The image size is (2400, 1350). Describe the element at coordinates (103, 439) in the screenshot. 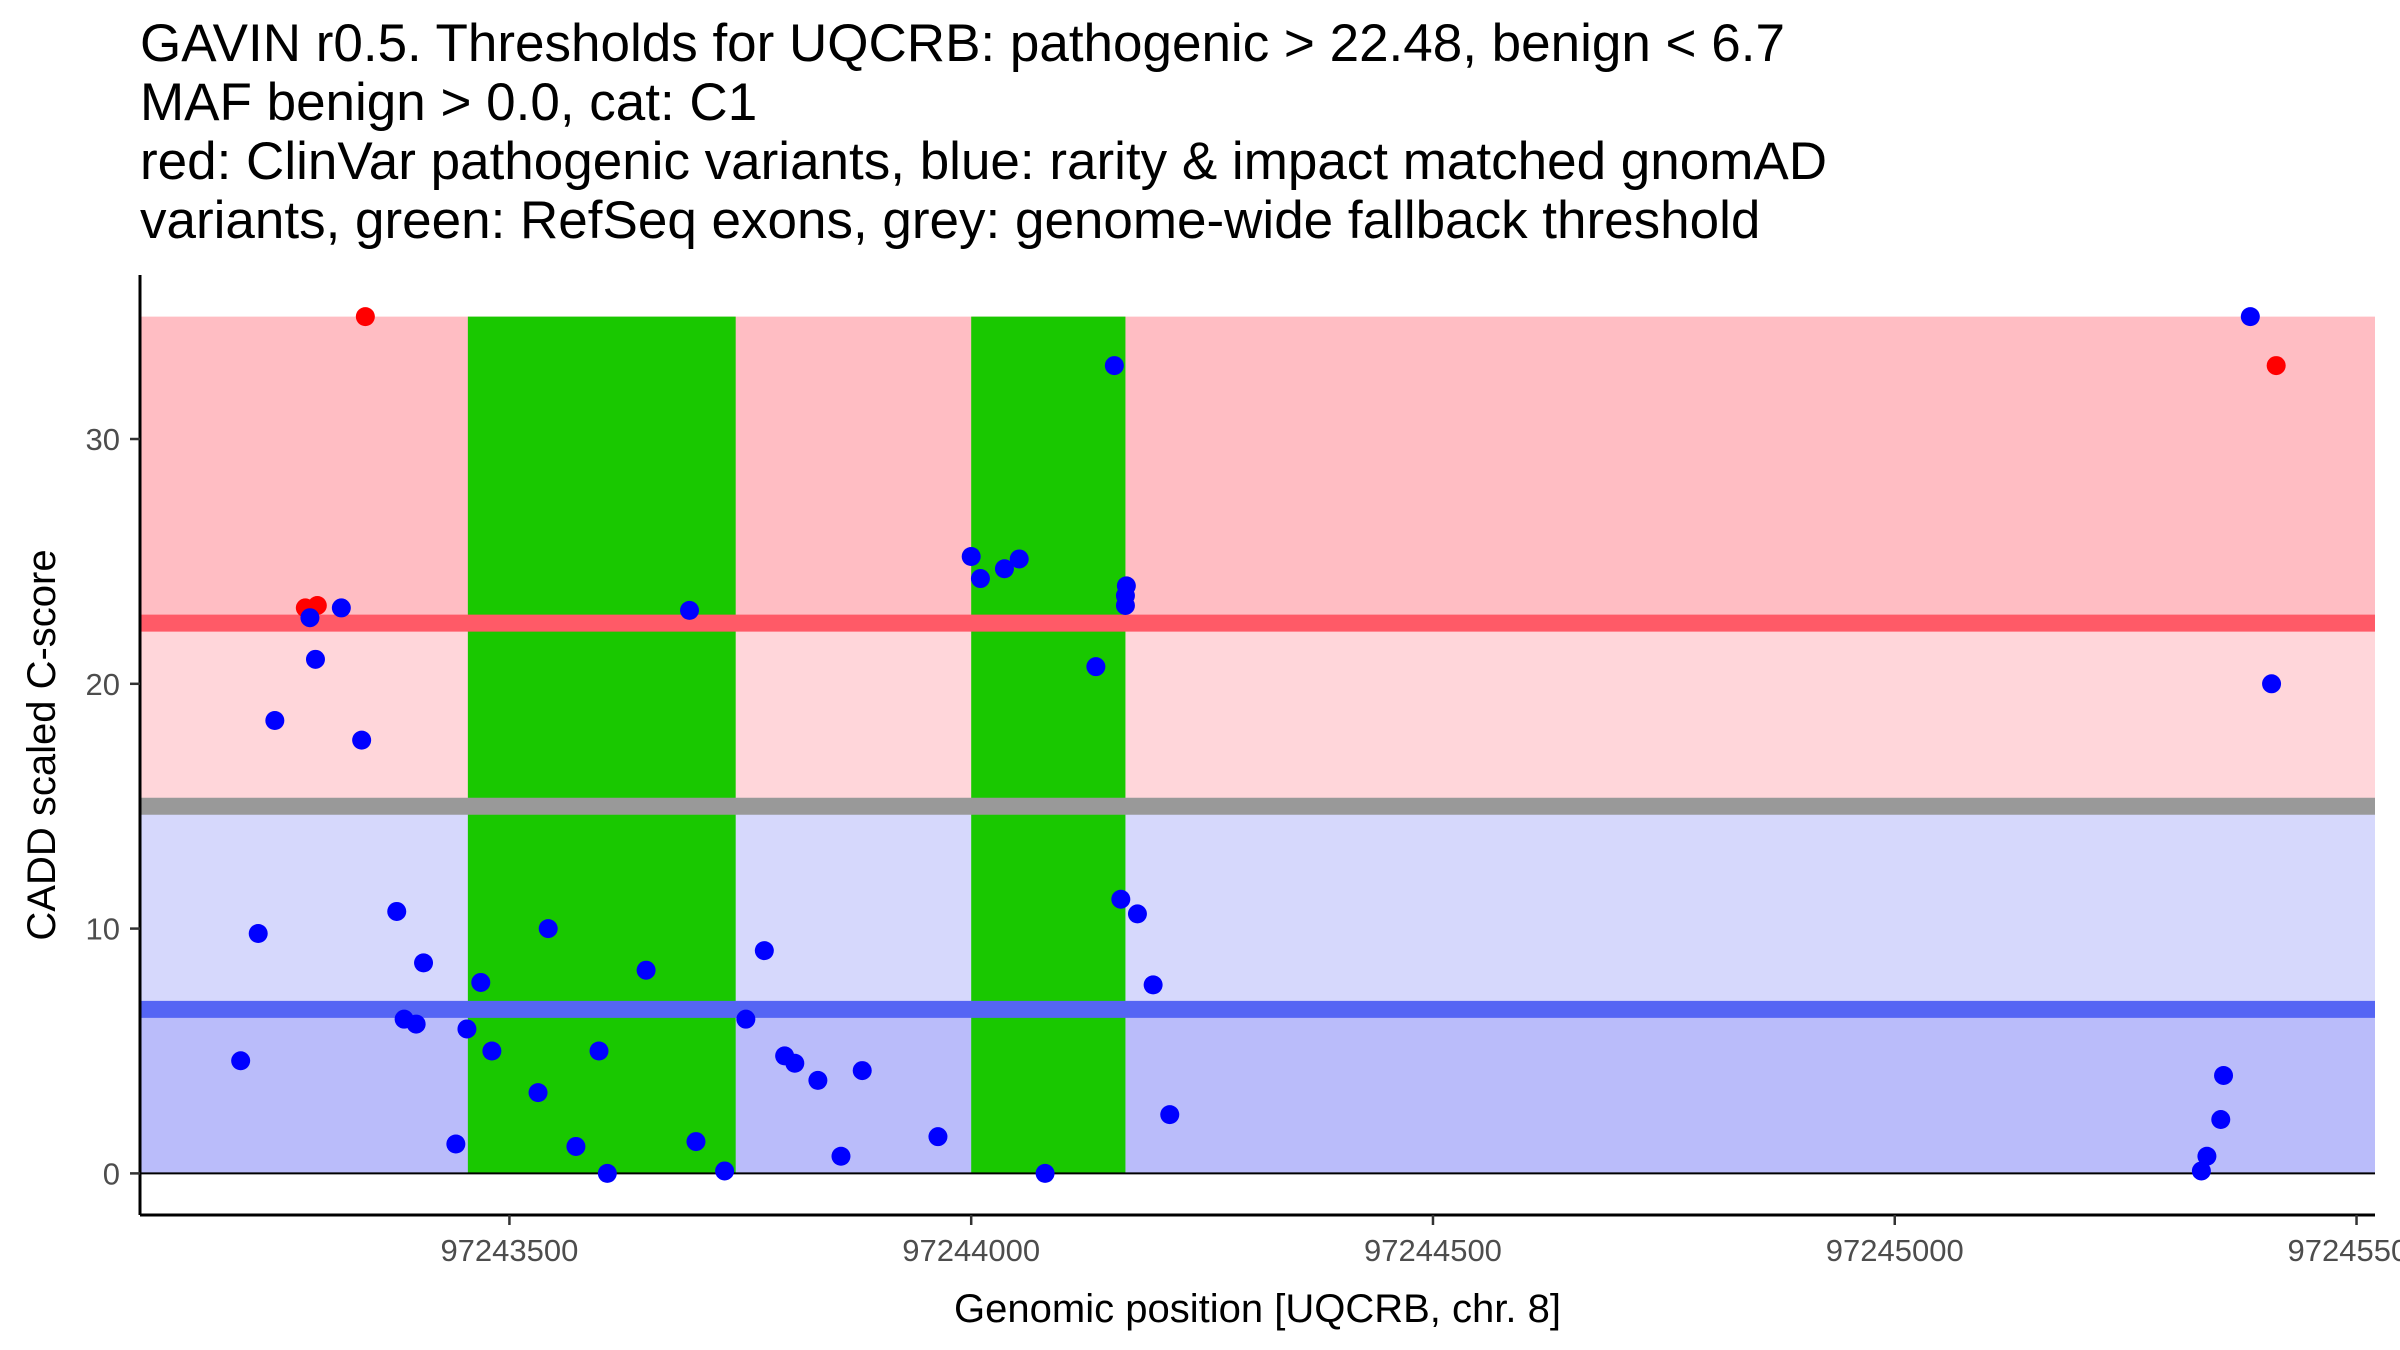

I see `y-tick-label-30: 30` at that location.